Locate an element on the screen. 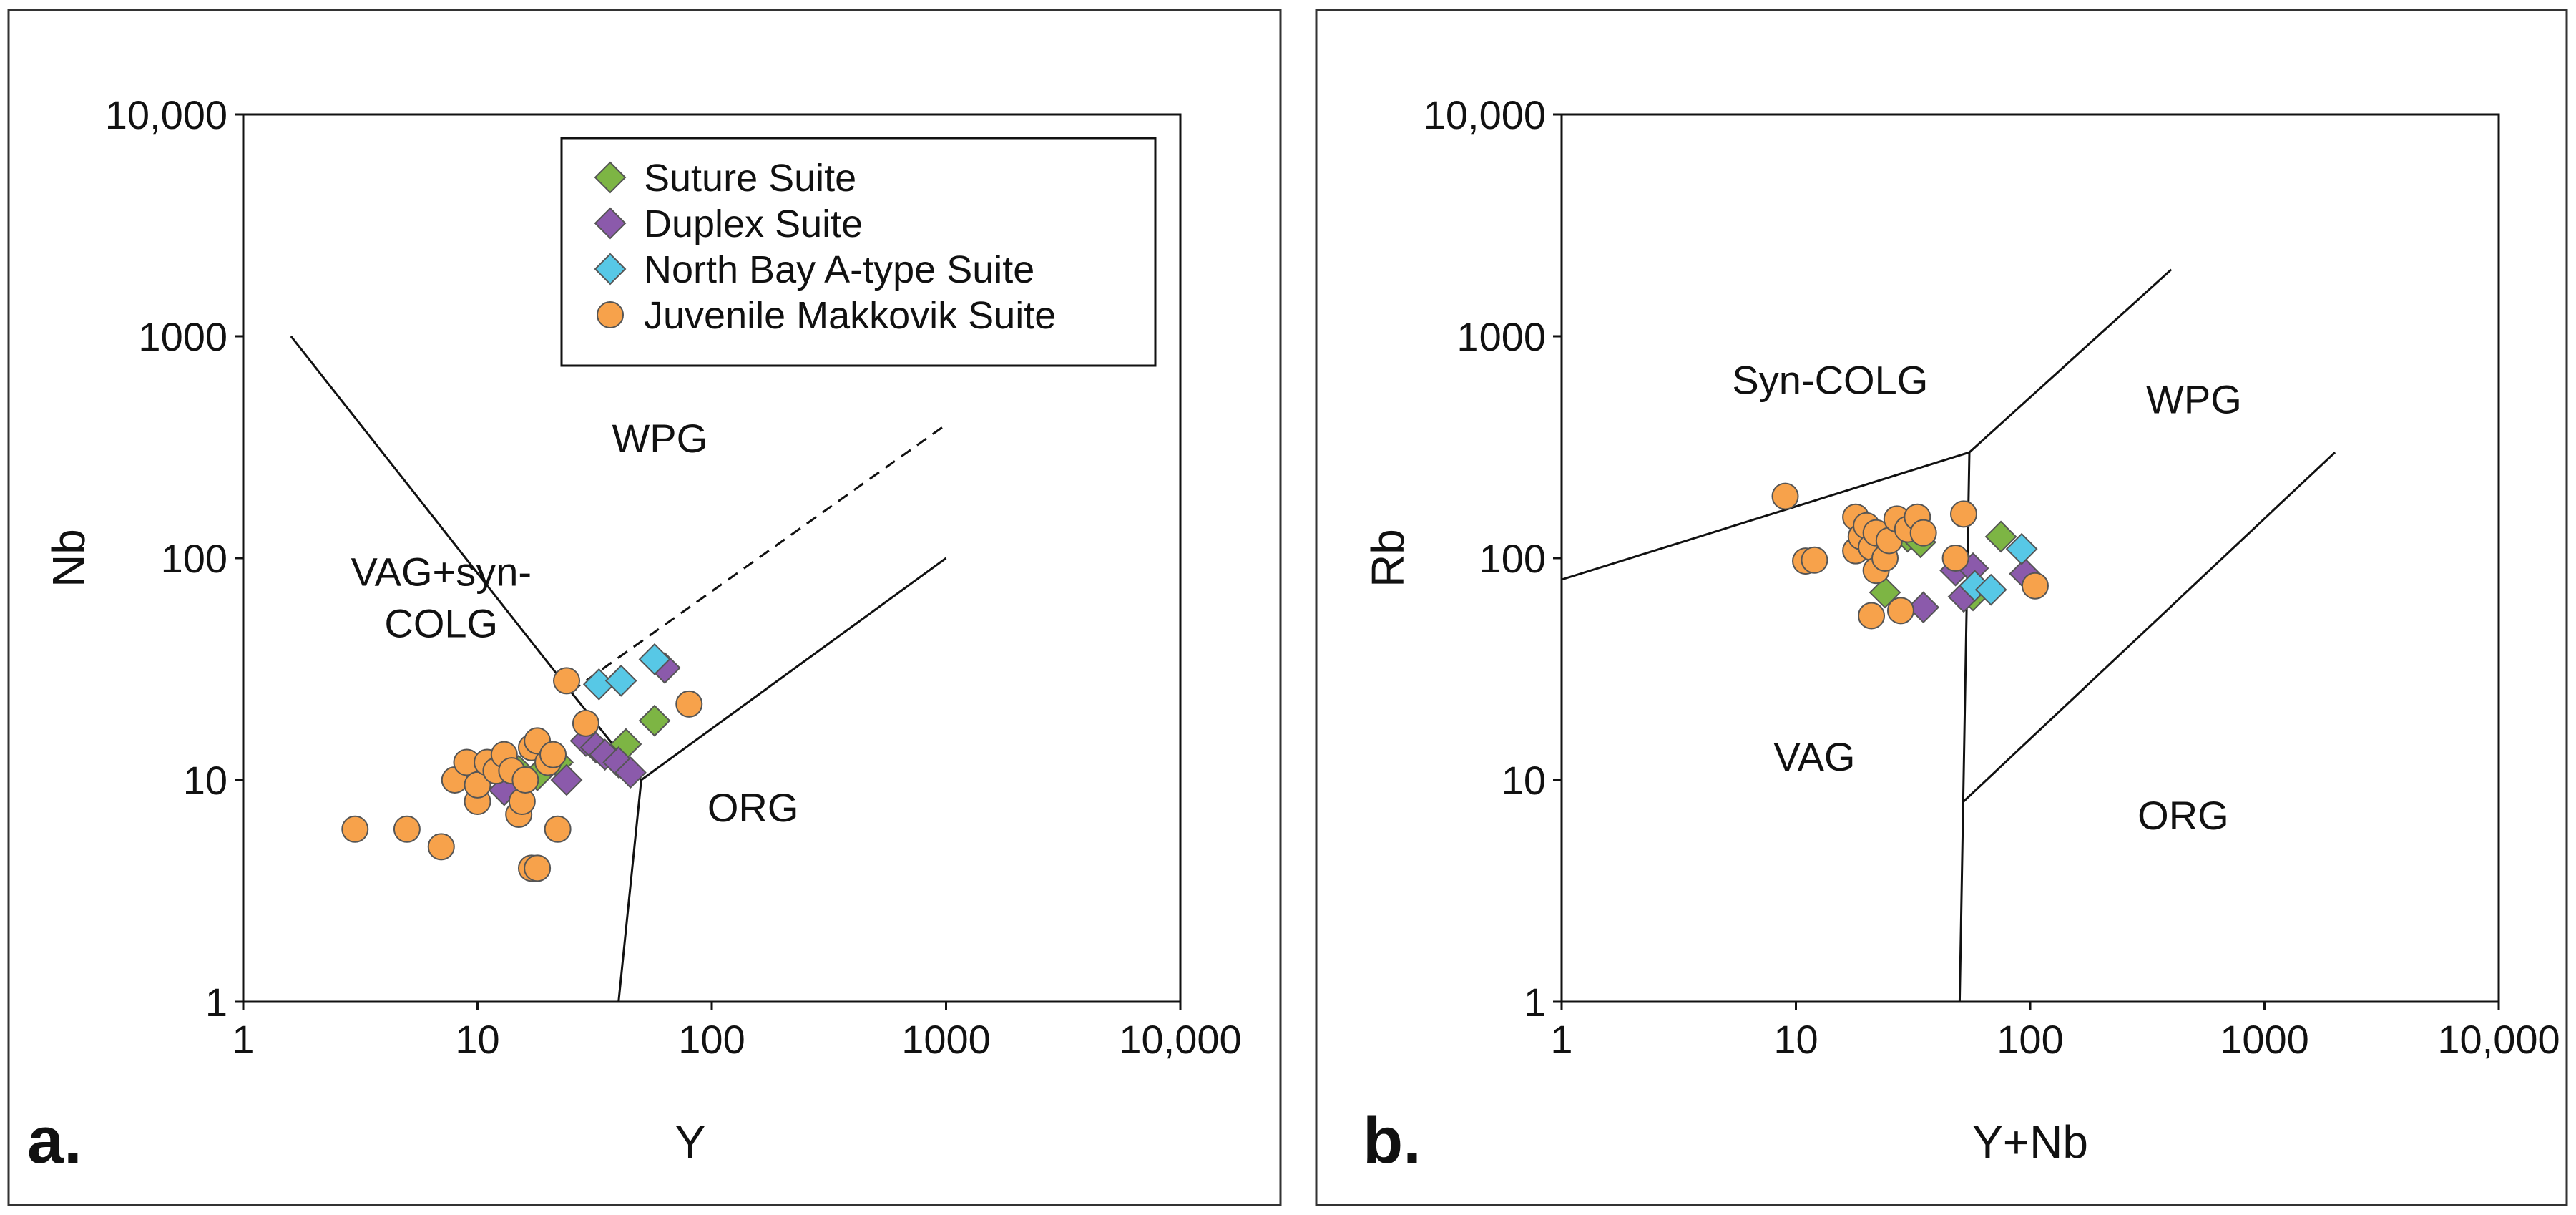  legend-label-duplex-suite: Duplex Suite is located at coordinates (753, 223).